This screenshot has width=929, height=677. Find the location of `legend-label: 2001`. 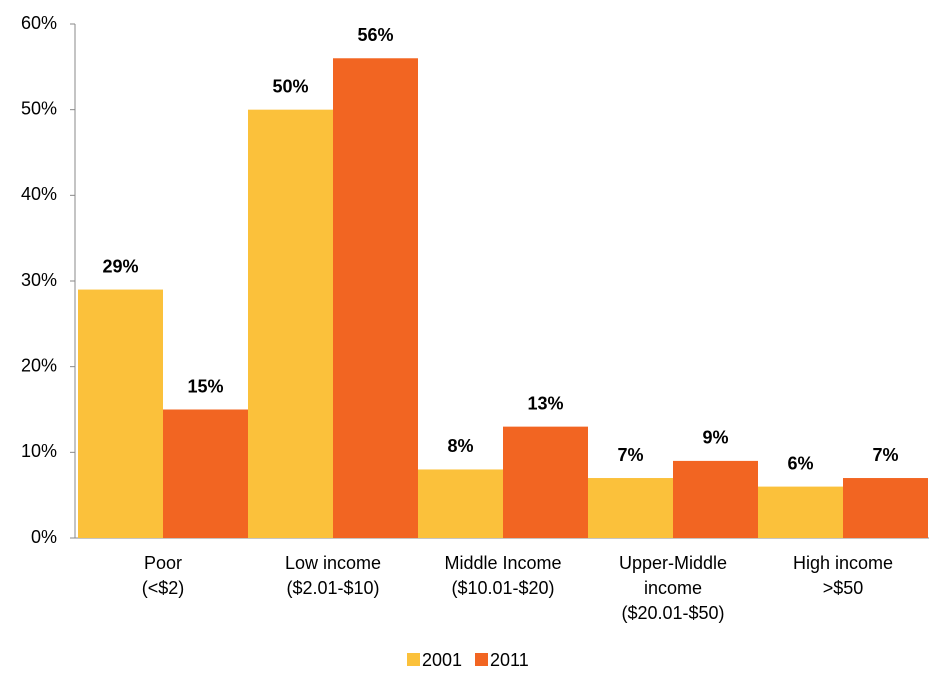

legend-label: 2001 is located at coordinates (442, 660).